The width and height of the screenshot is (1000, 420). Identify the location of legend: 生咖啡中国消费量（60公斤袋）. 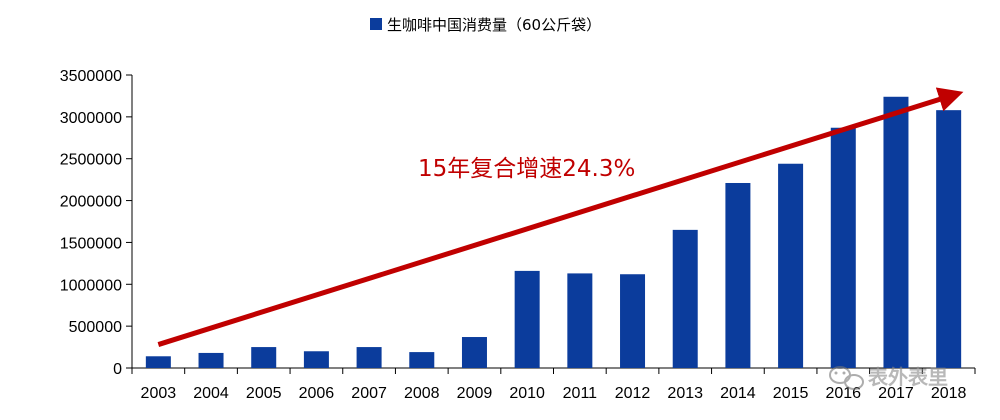
(485, 25).